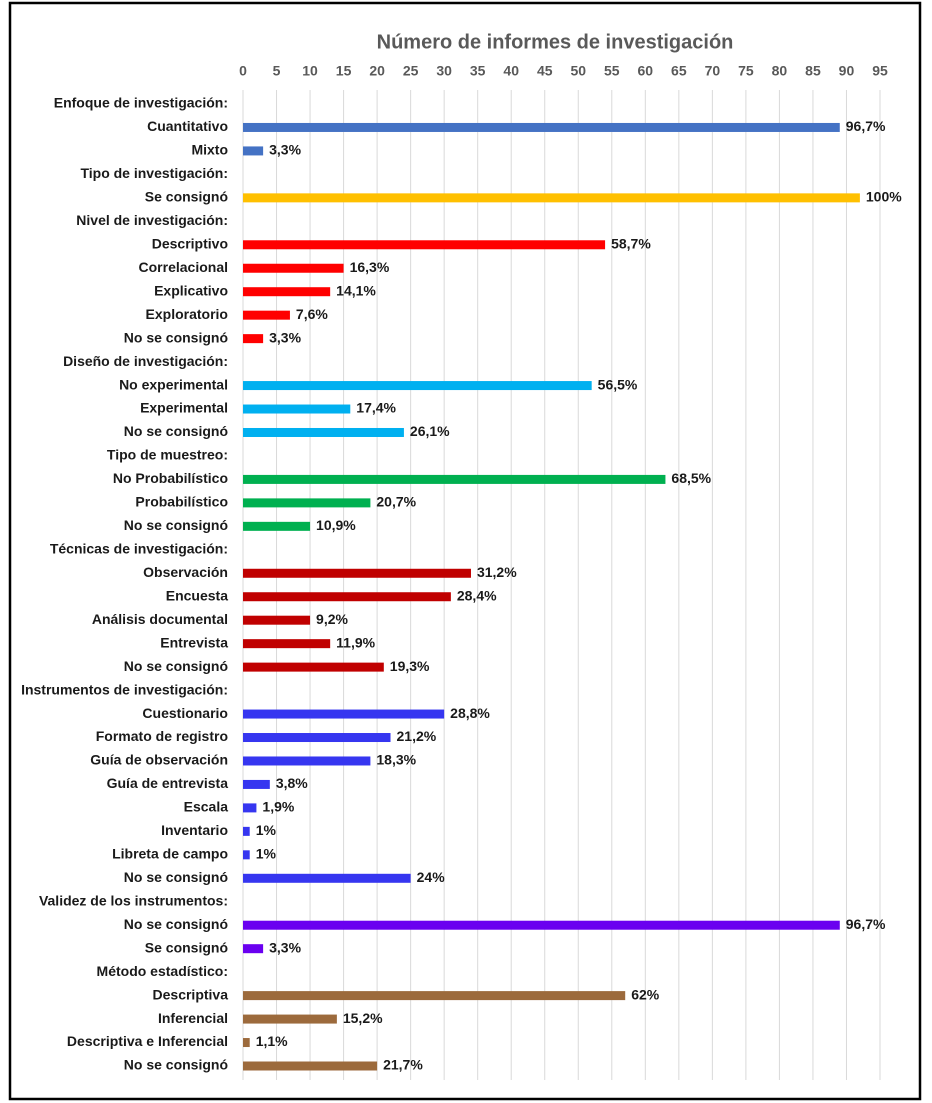  I want to click on data-label: 17,4%, so click(376, 408).